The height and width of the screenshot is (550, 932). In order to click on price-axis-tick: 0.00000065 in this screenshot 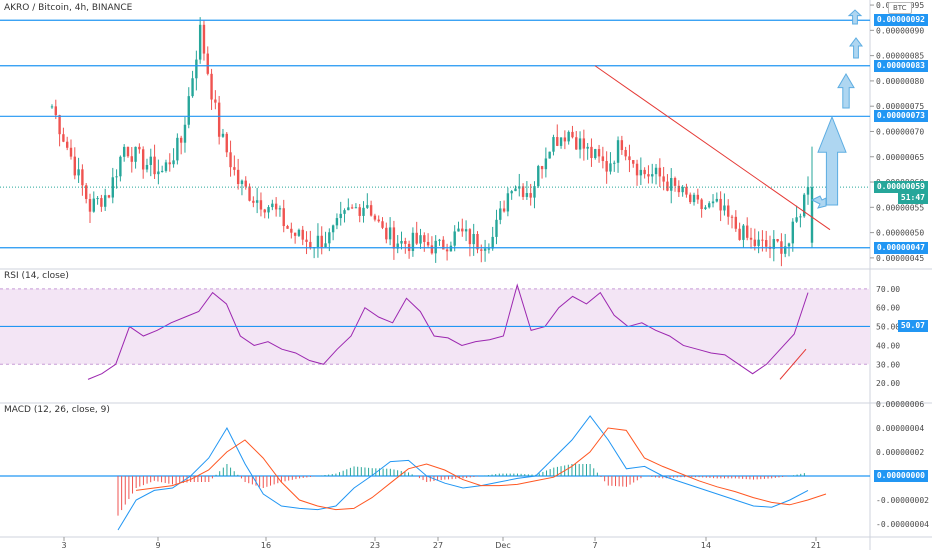, I will do `click(900, 157)`.